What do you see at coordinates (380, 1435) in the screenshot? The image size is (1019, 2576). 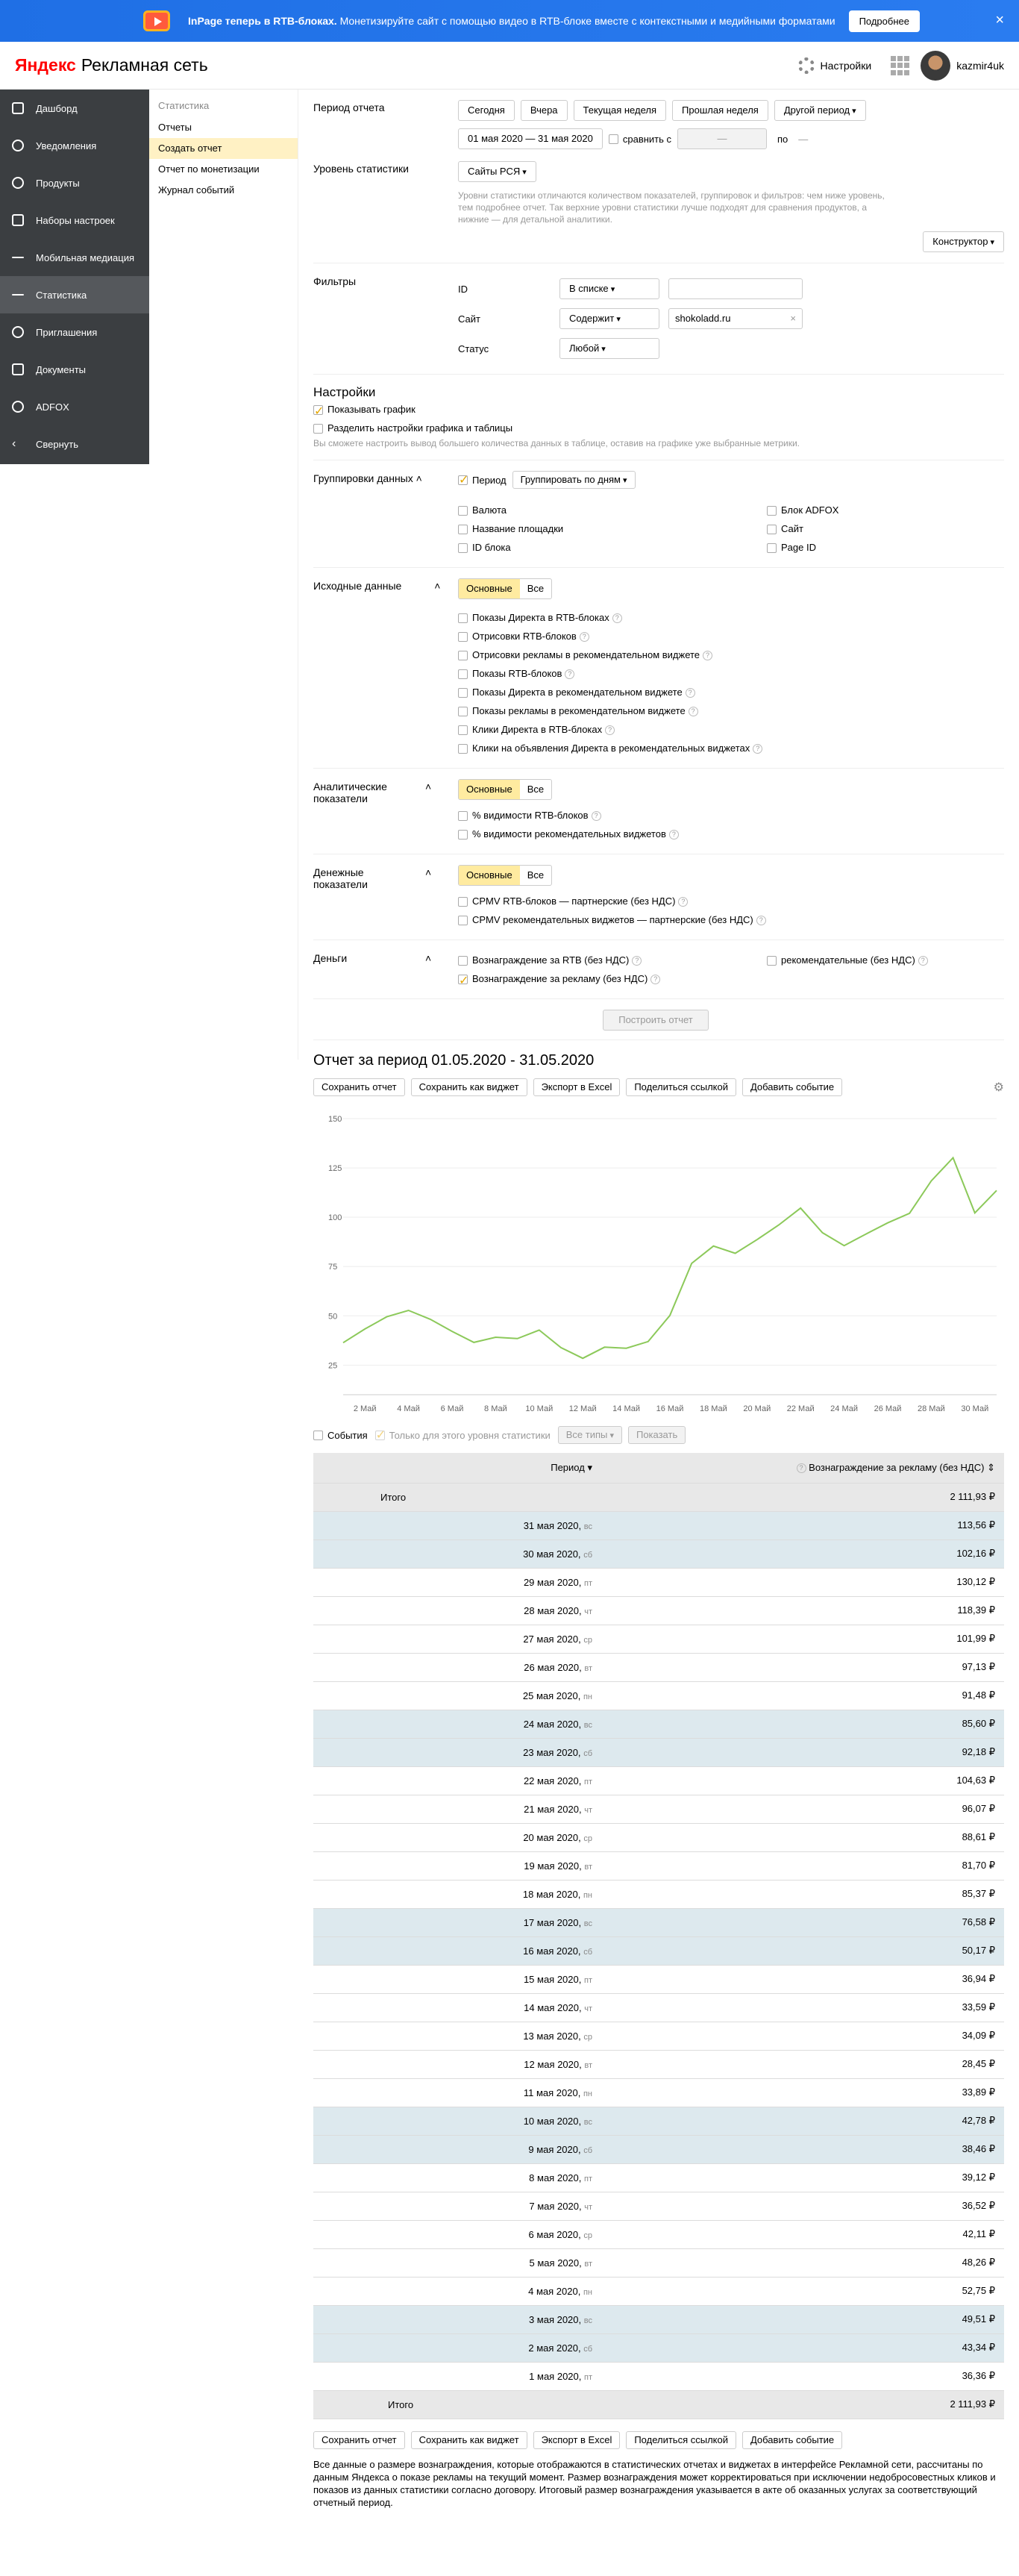 I see `events-level-checkbox` at bounding box center [380, 1435].